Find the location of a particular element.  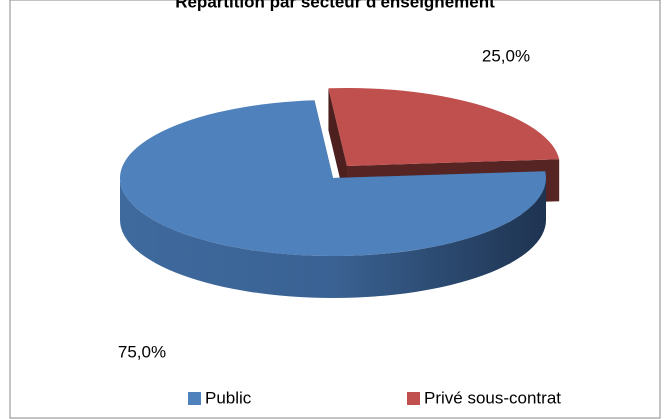

legend-label: Privé sous-contrat is located at coordinates (492, 397).